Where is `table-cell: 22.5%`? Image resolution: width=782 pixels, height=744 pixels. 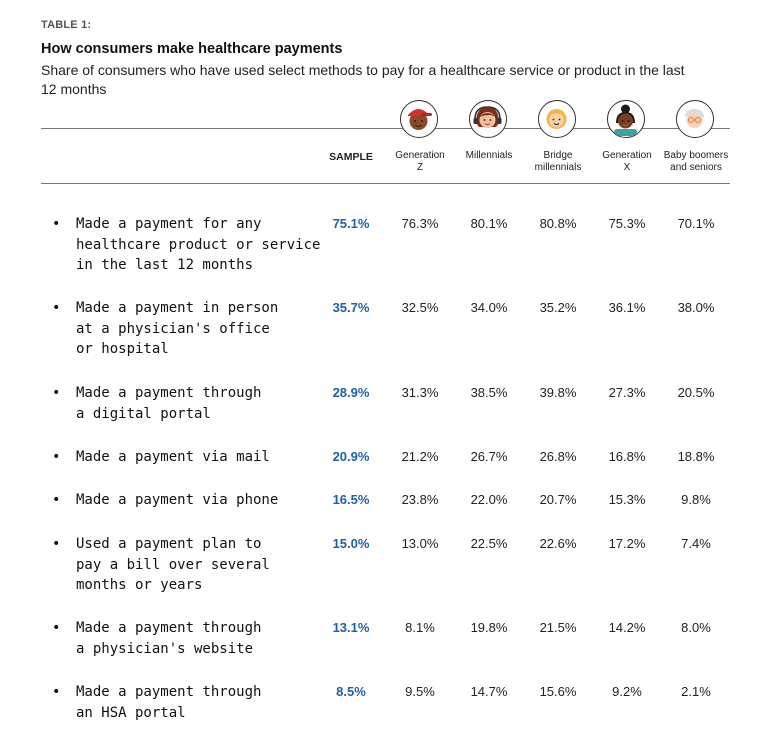
table-cell: 22.5% is located at coordinates (489, 543).